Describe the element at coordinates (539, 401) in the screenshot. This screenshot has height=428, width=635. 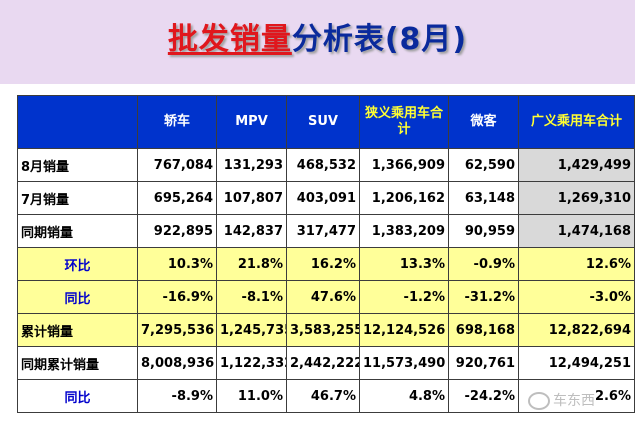
I see `wechat-icon` at that location.